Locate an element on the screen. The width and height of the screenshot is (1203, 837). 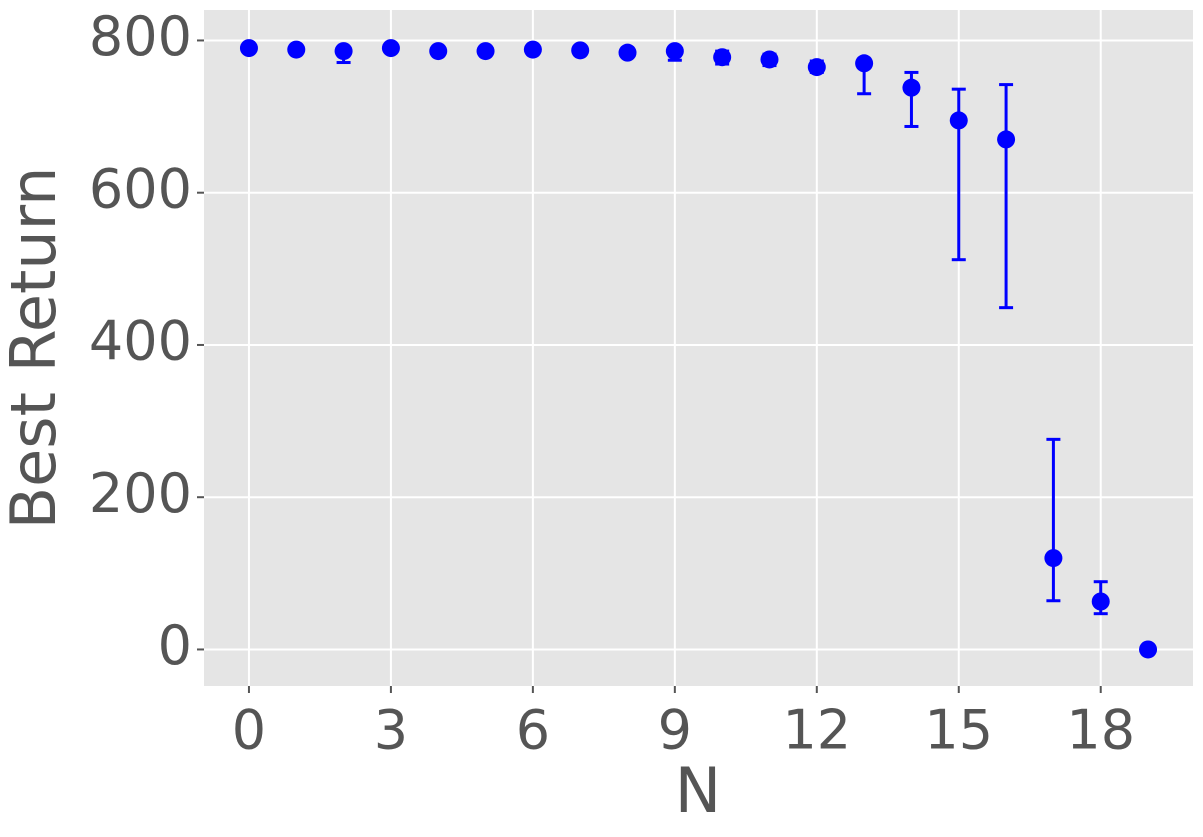
y-tick-label: 400 is located at coordinates (140, 341).